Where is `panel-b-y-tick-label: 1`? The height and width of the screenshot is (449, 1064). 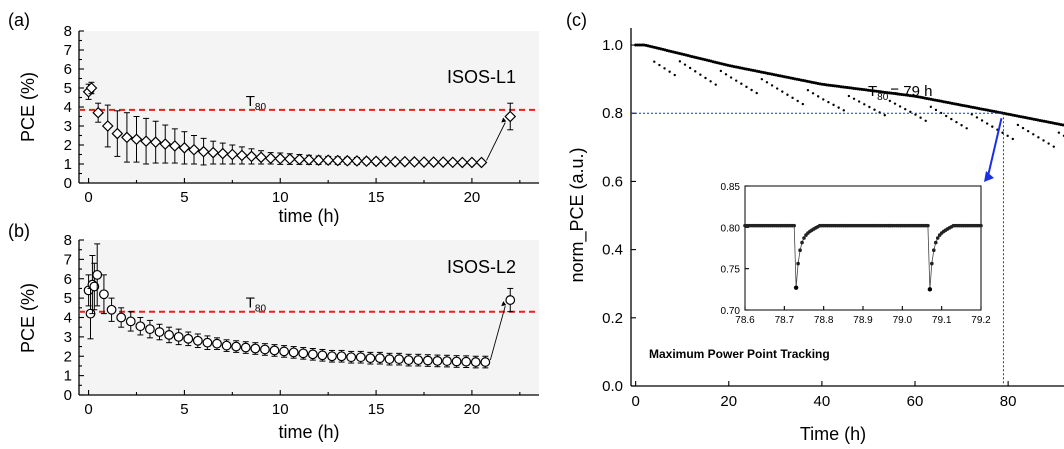
panel-b-y-tick-label: 1 is located at coordinates (68, 376).